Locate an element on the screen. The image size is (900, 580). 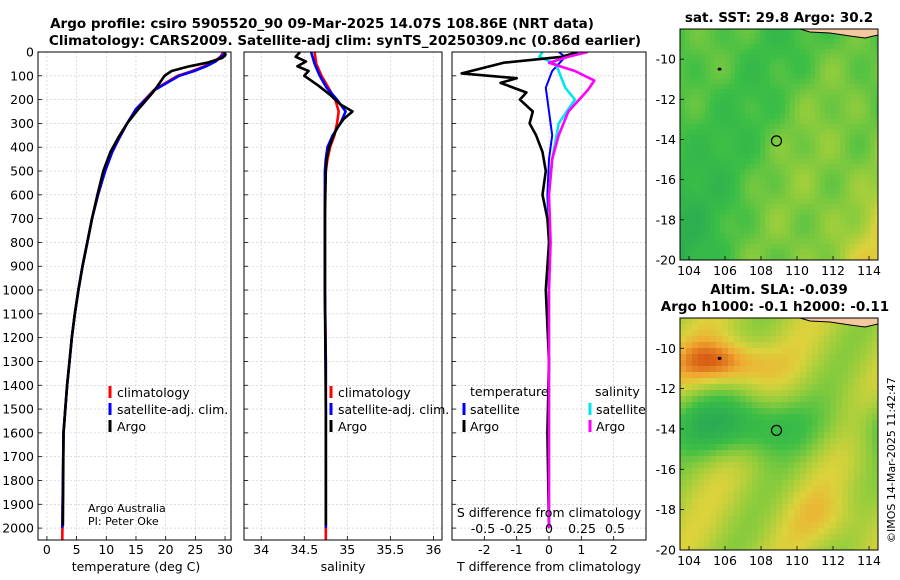
depth-tick-label: 1700 is located at coordinates (18, 456).